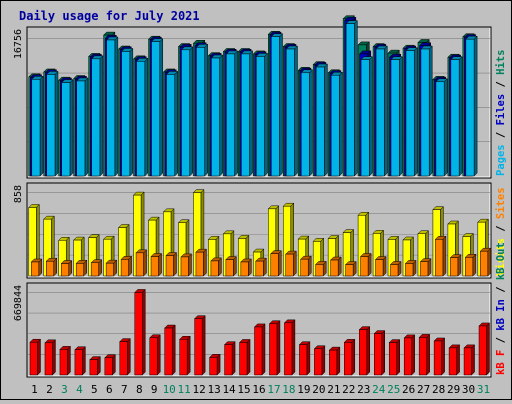 This screenshot has width=512, height=404. I want to click on ymax-label-middle: 858, so click(18, 194).